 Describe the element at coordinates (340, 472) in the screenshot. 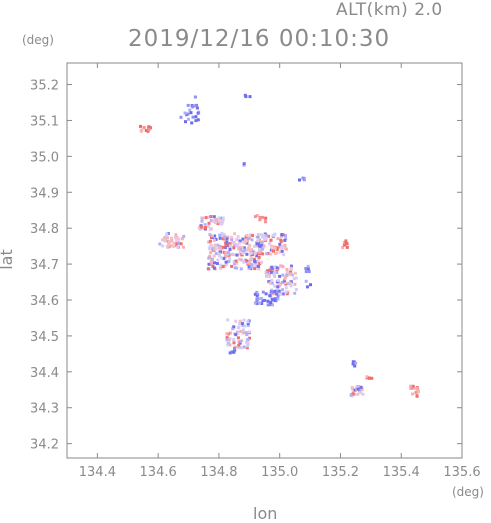

I see `x-tick-label: 135.2` at that location.